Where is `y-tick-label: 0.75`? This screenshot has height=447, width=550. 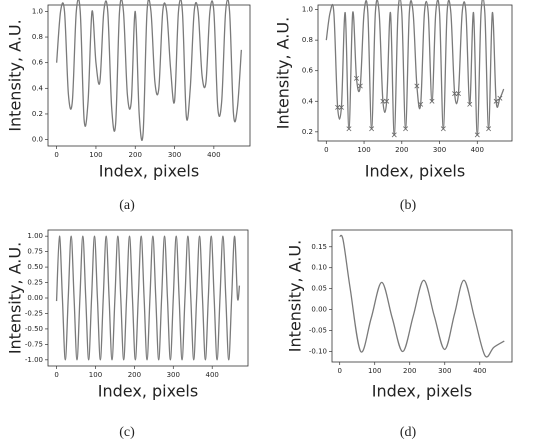 y-tick-label: 0.75 is located at coordinates (35, 252).